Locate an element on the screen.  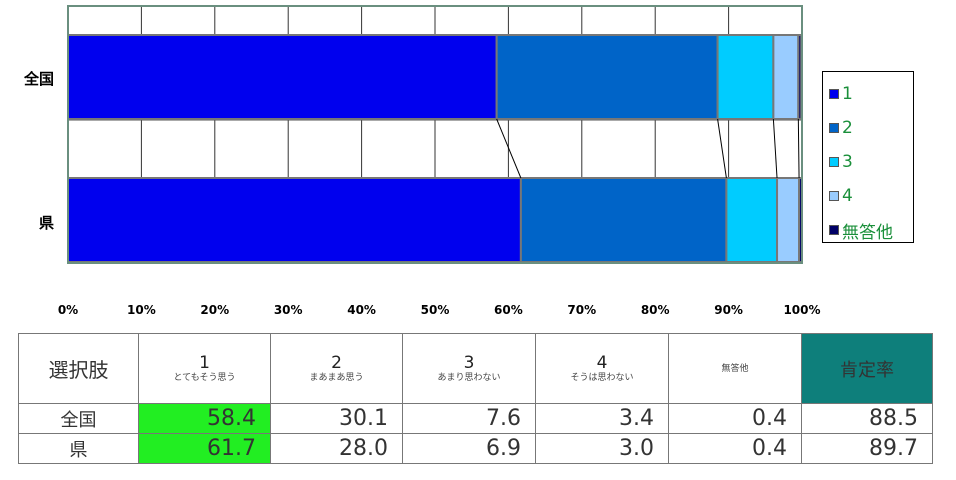
legend-label: 3 is located at coordinates (847, 162).